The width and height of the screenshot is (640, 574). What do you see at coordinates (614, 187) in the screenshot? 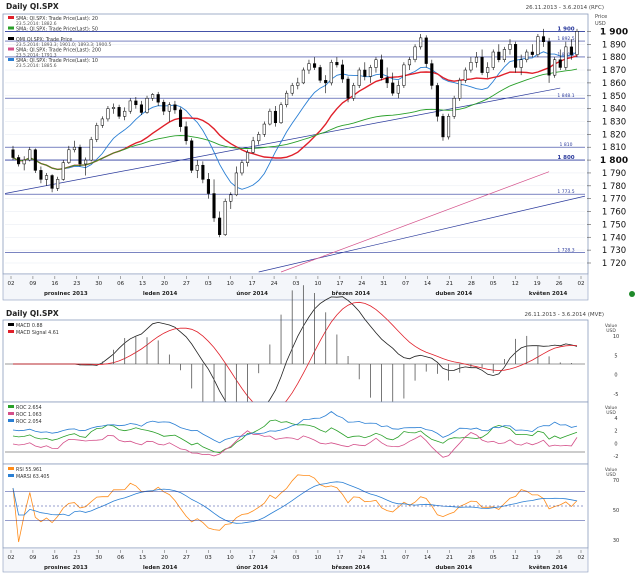
I see `y-tick-label: 1 780` at bounding box center [614, 187].